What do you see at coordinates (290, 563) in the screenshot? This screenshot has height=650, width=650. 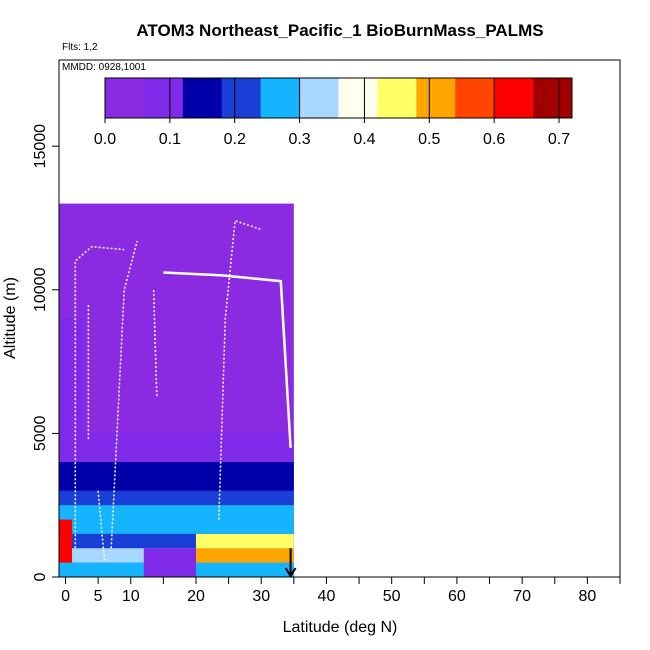 I see `latitude-marker-arrow` at bounding box center [290, 563].